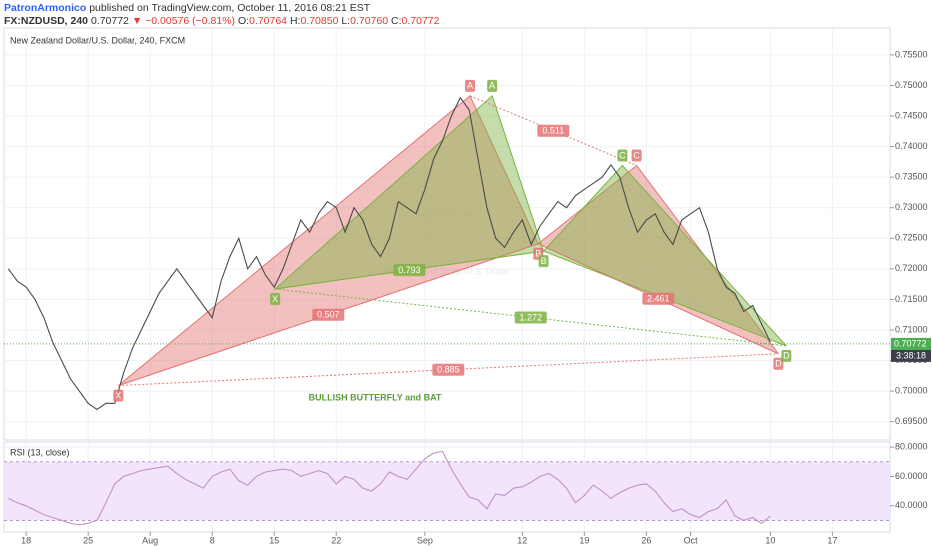 The image size is (932, 550). What do you see at coordinates (369, 21) in the screenshot?
I see `ohlc-l: 0.70760` at bounding box center [369, 21].